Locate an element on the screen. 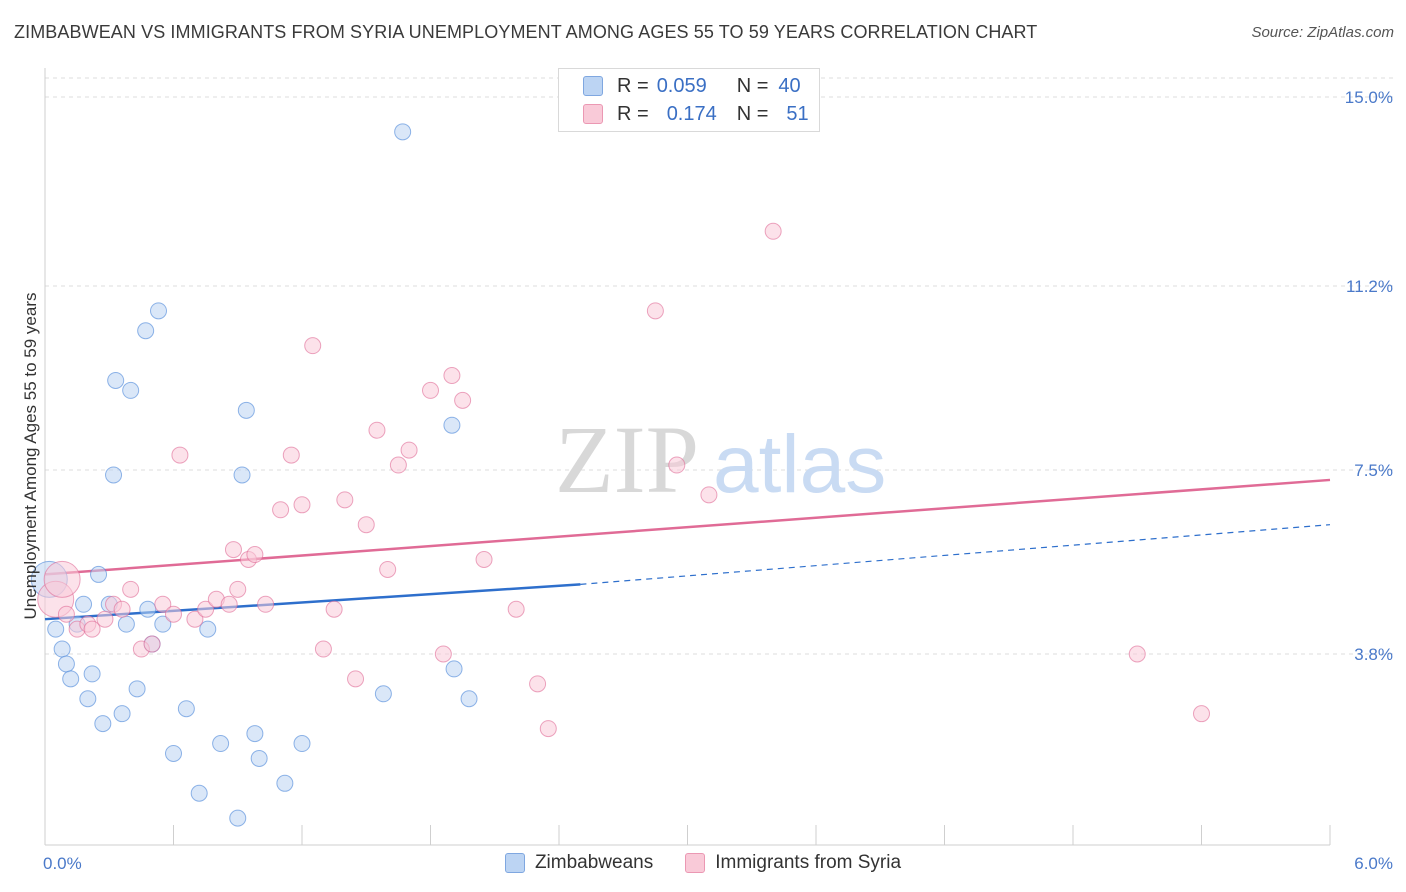 The height and width of the screenshot is (892, 1406). legend-swatch-blue is located at coordinates (593, 86).